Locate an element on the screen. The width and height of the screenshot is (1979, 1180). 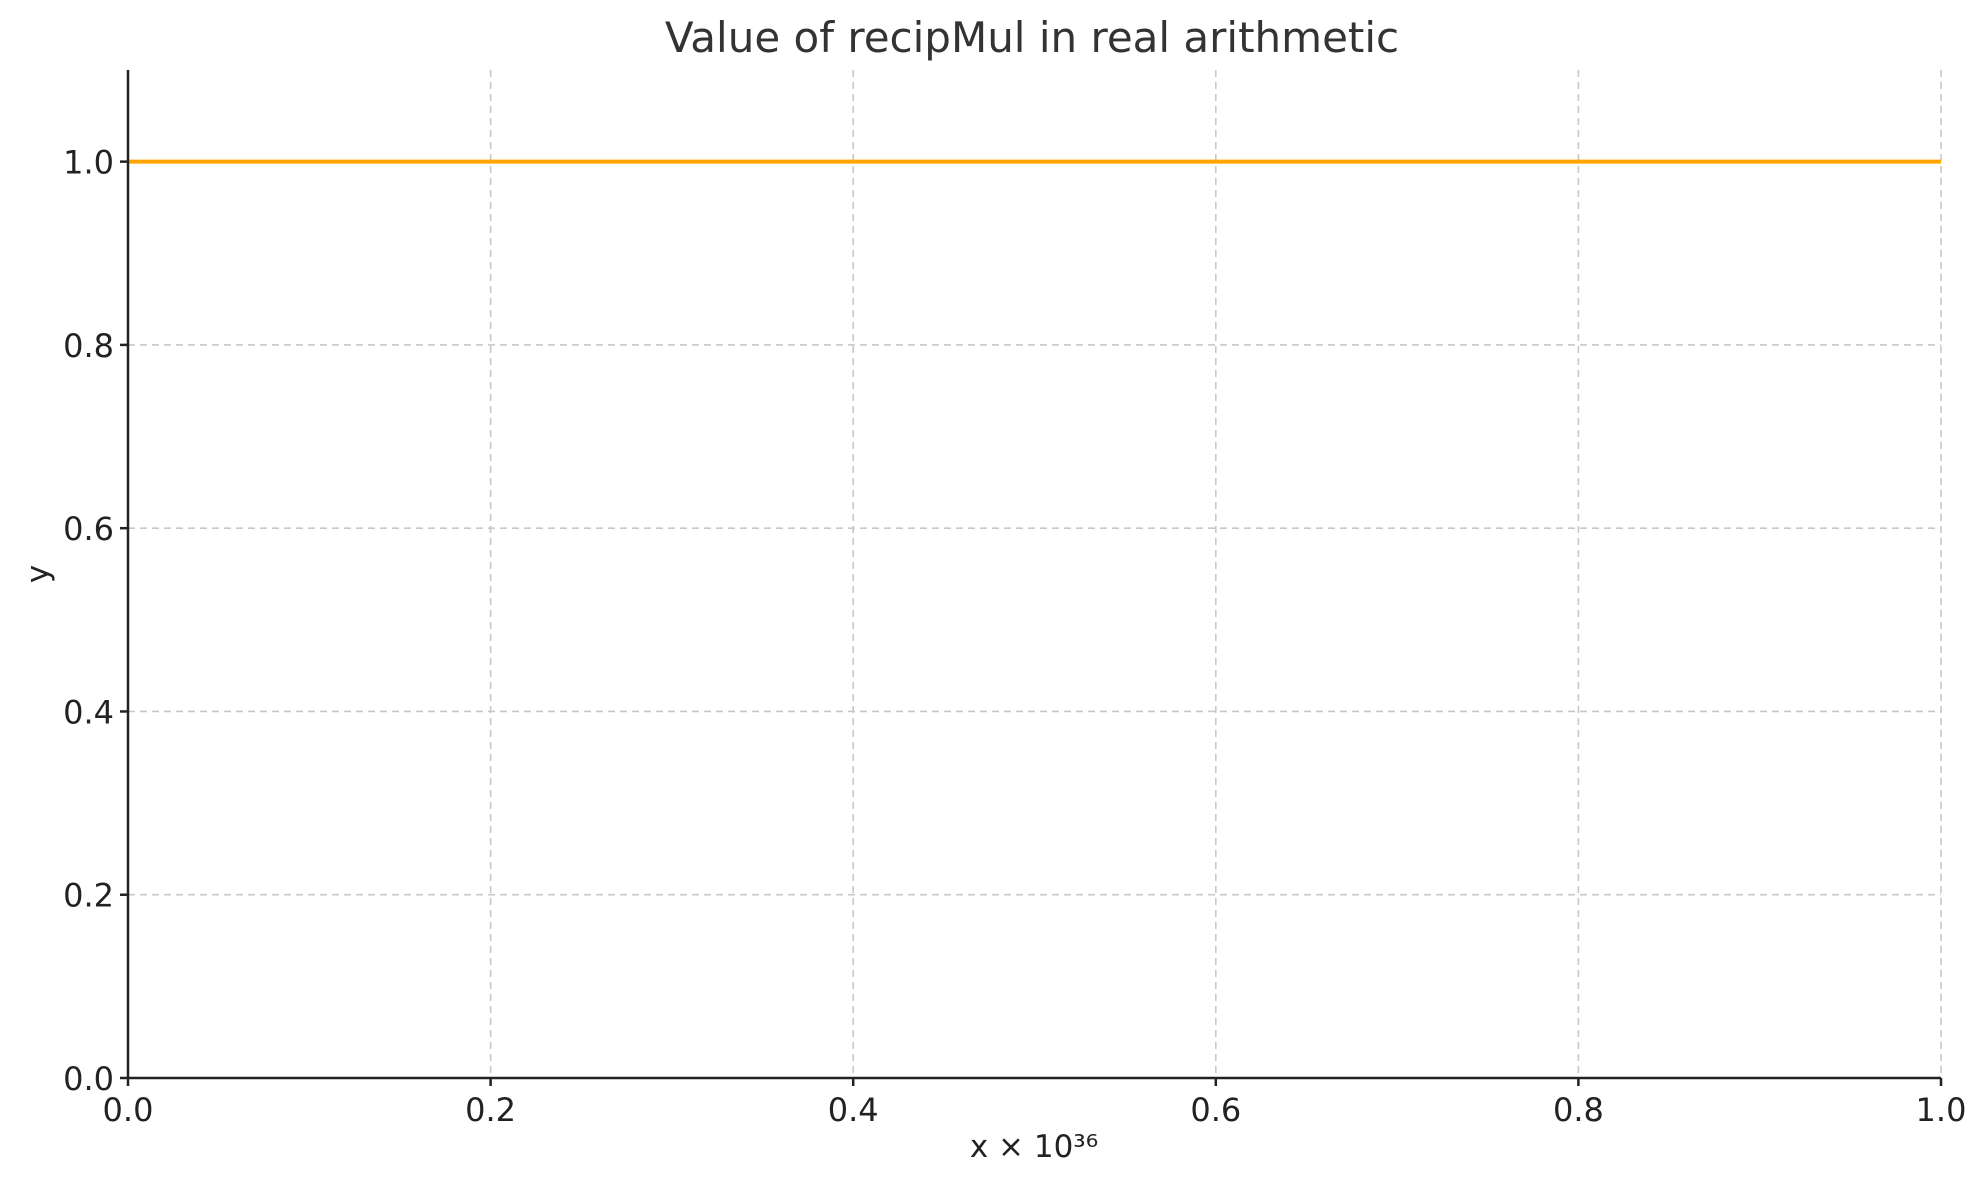
y-tick-label: 1.0 is located at coordinates (88, 163).